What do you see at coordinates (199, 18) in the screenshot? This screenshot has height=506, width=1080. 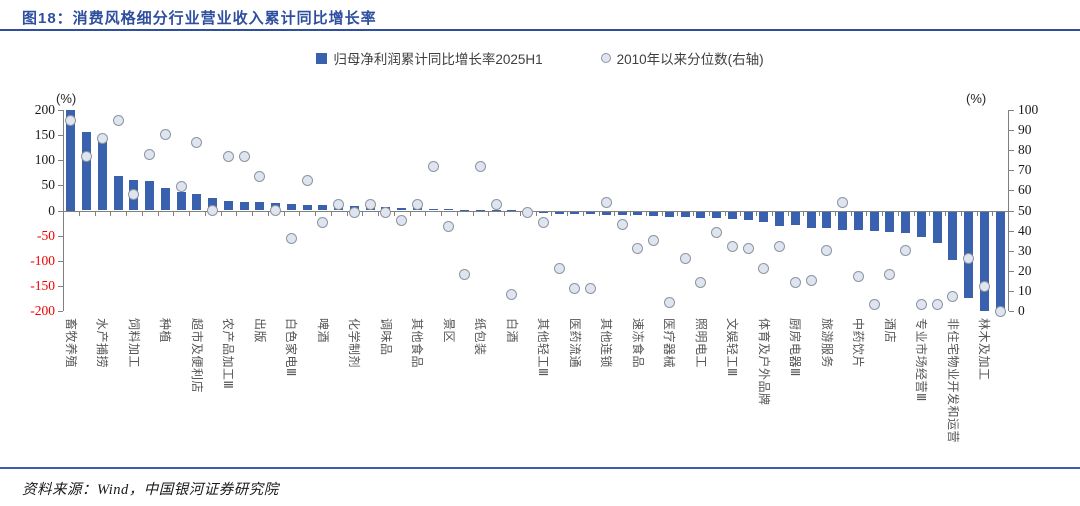 I see `figure-title: 图18：消费风格细分行业营业收入累计同比增长率` at bounding box center [199, 18].